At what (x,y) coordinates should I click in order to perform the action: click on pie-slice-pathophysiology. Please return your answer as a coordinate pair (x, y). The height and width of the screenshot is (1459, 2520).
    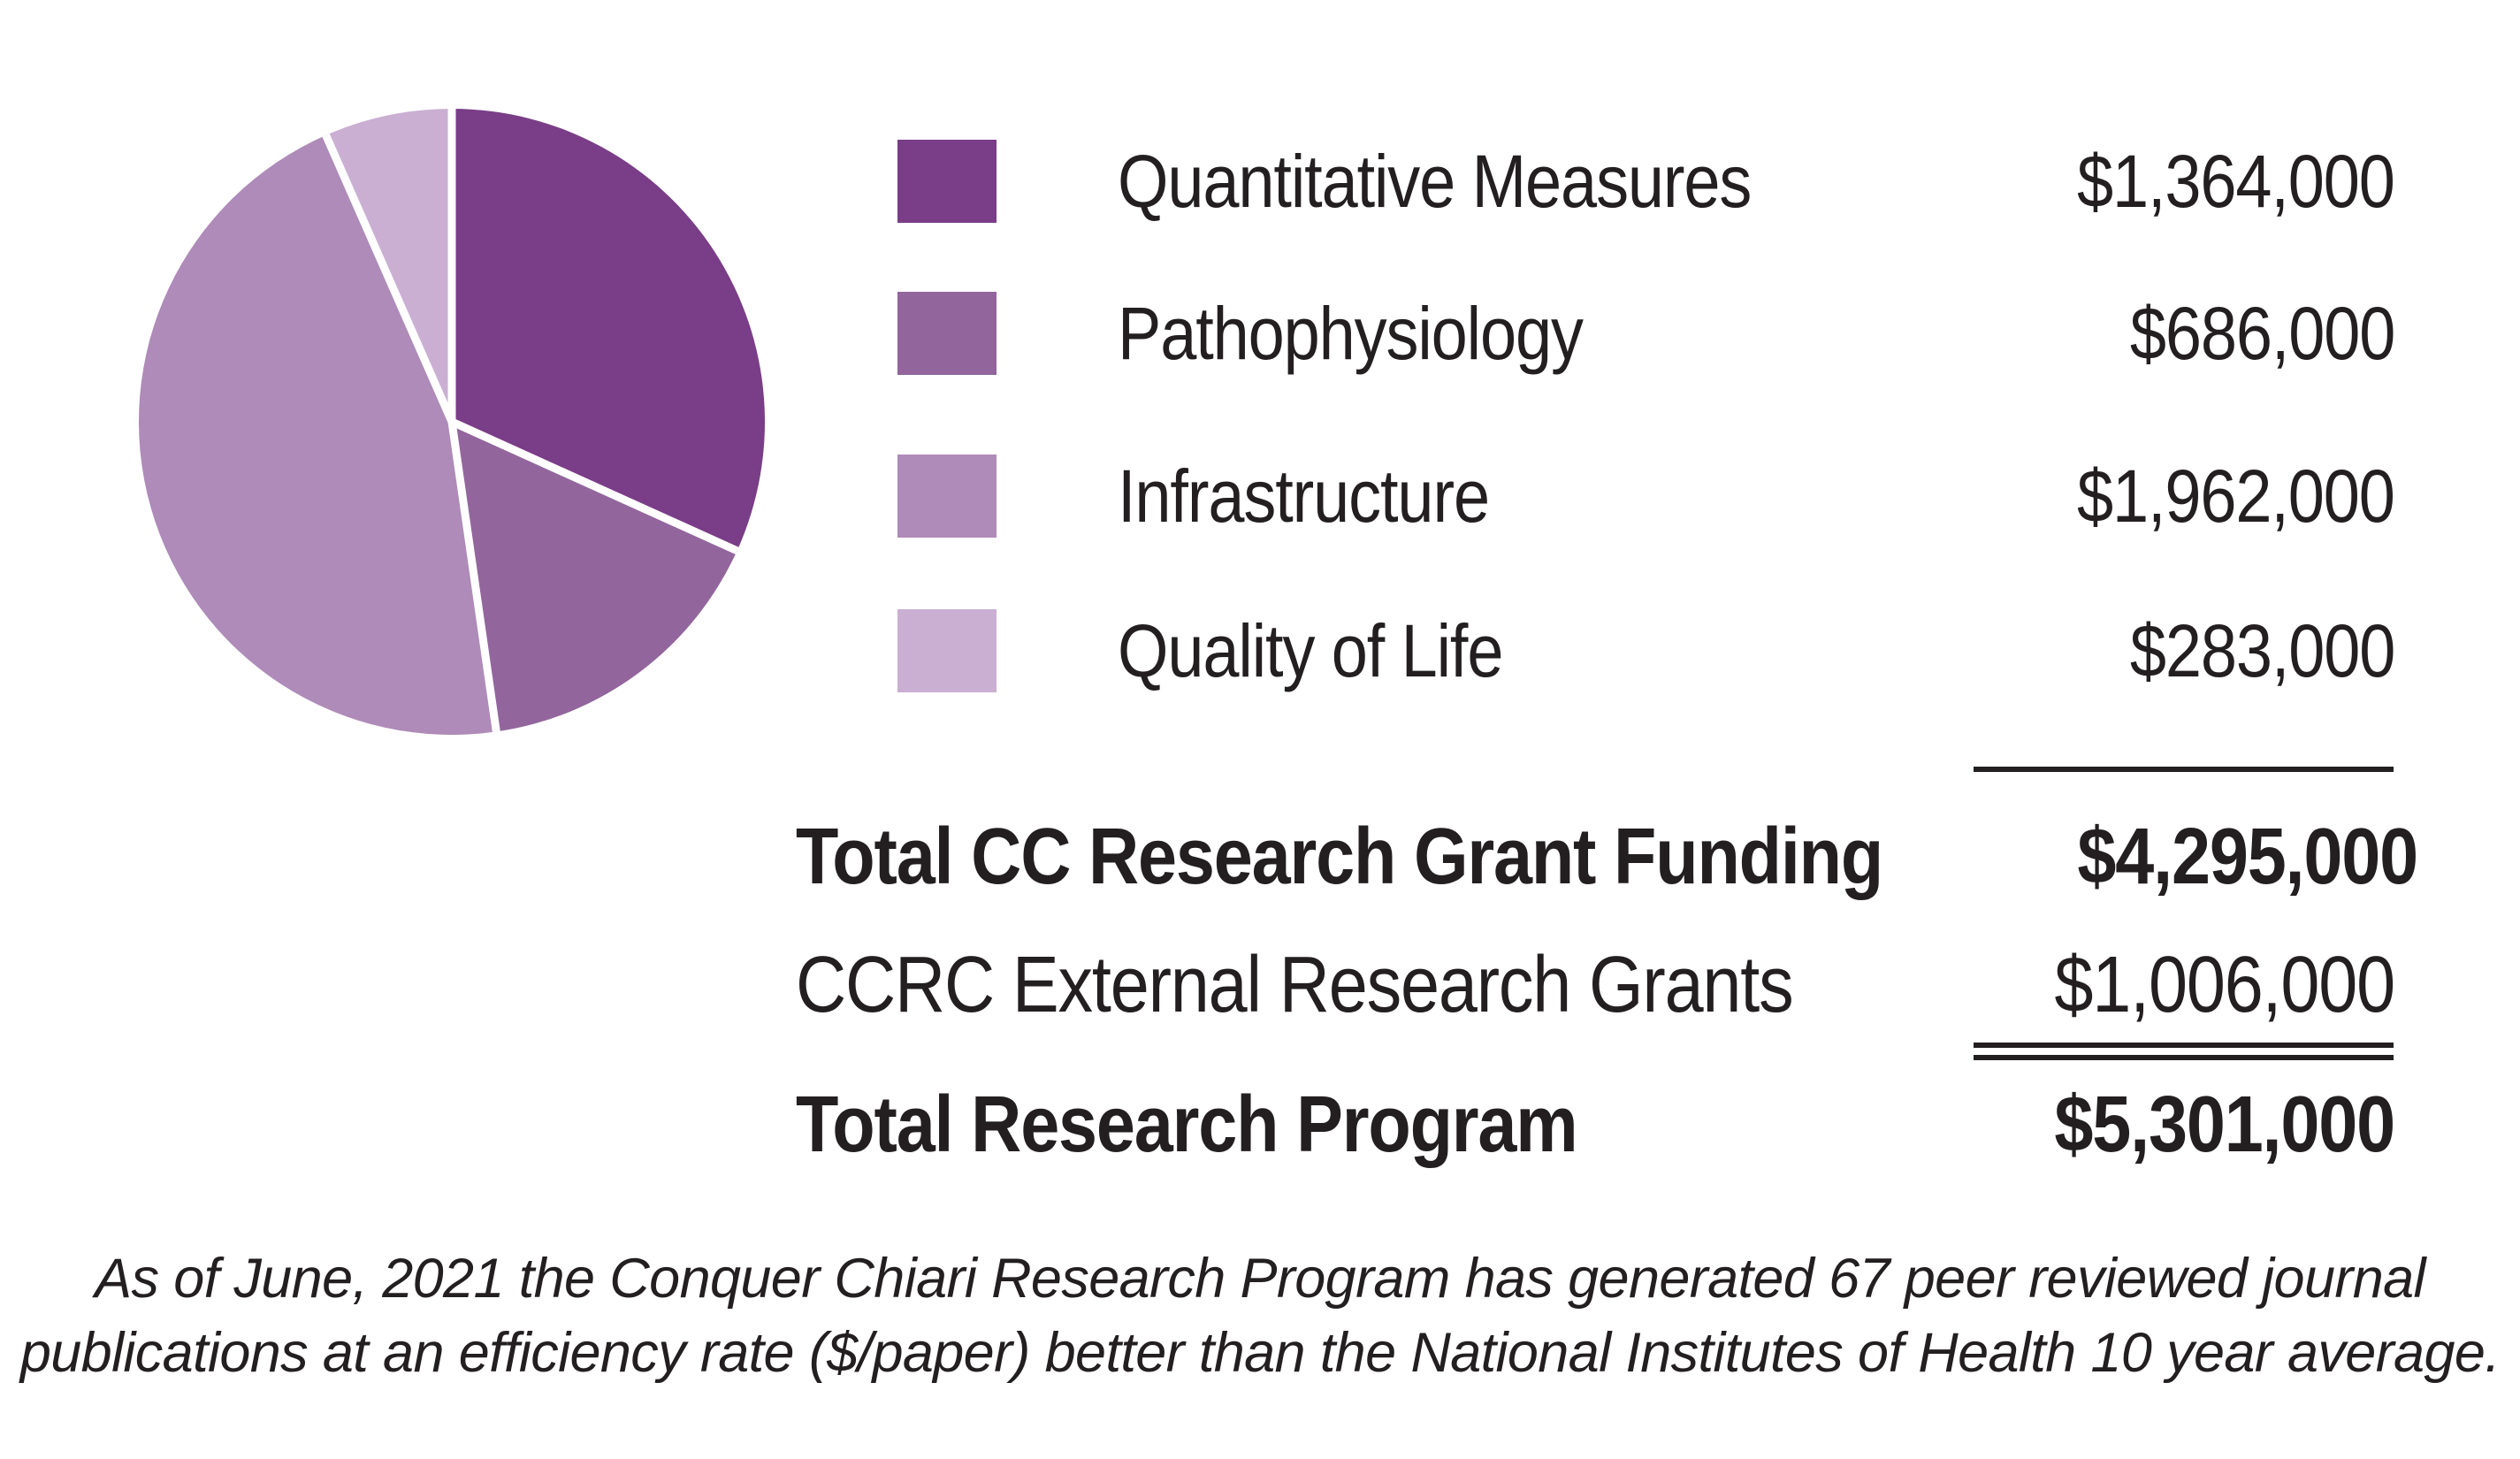
    Looking at the image, I should click on (594, 577).